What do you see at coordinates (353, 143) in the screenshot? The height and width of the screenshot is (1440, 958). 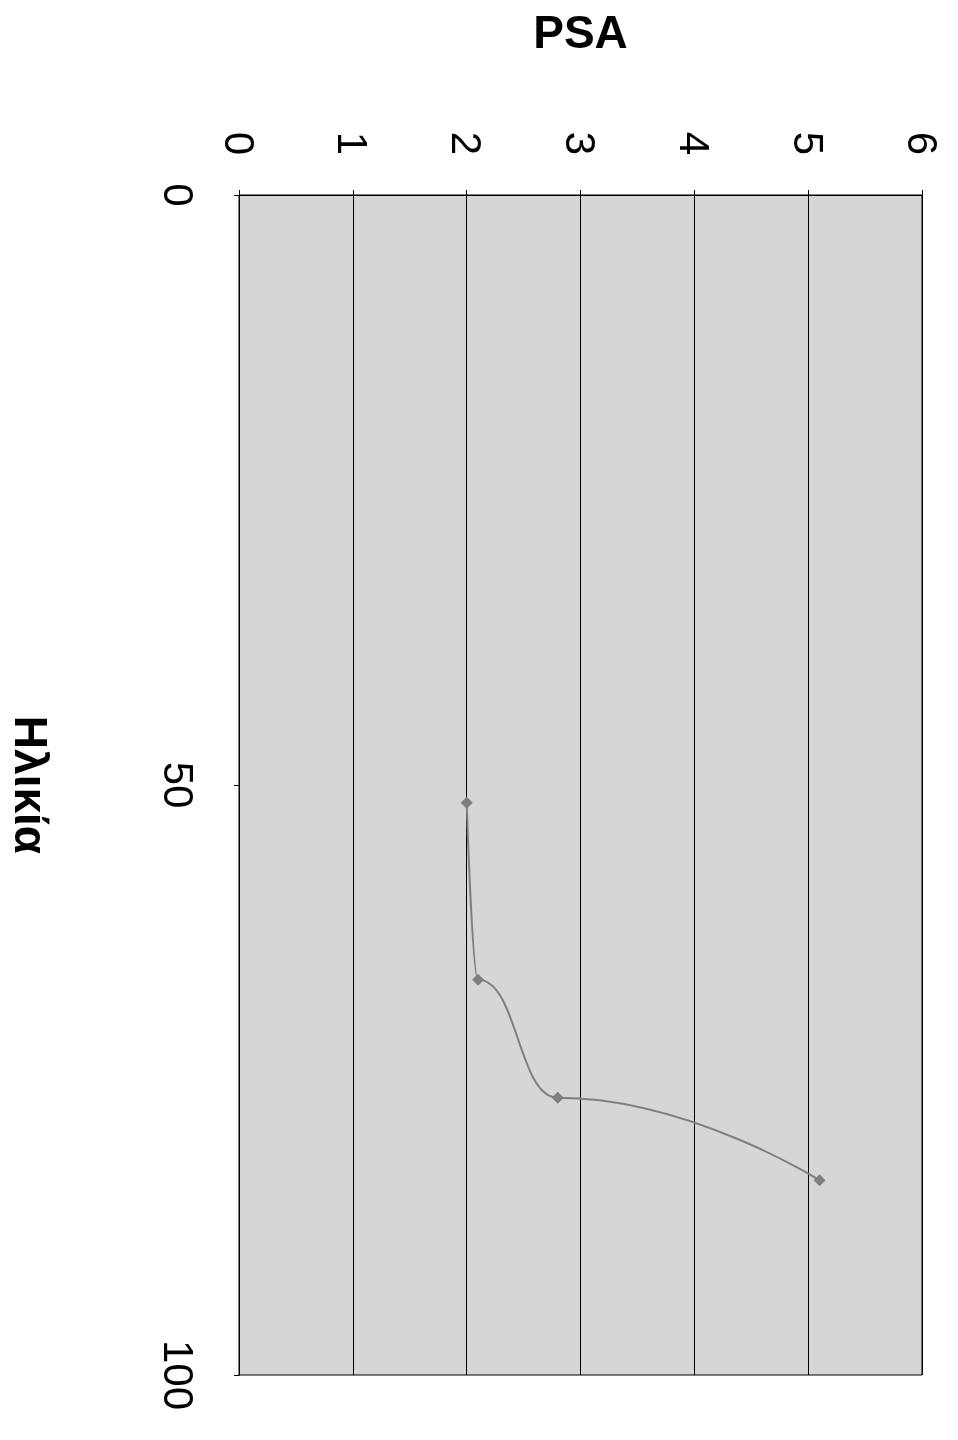 I see `x-tick-label: 1` at bounding box center [353, 143].